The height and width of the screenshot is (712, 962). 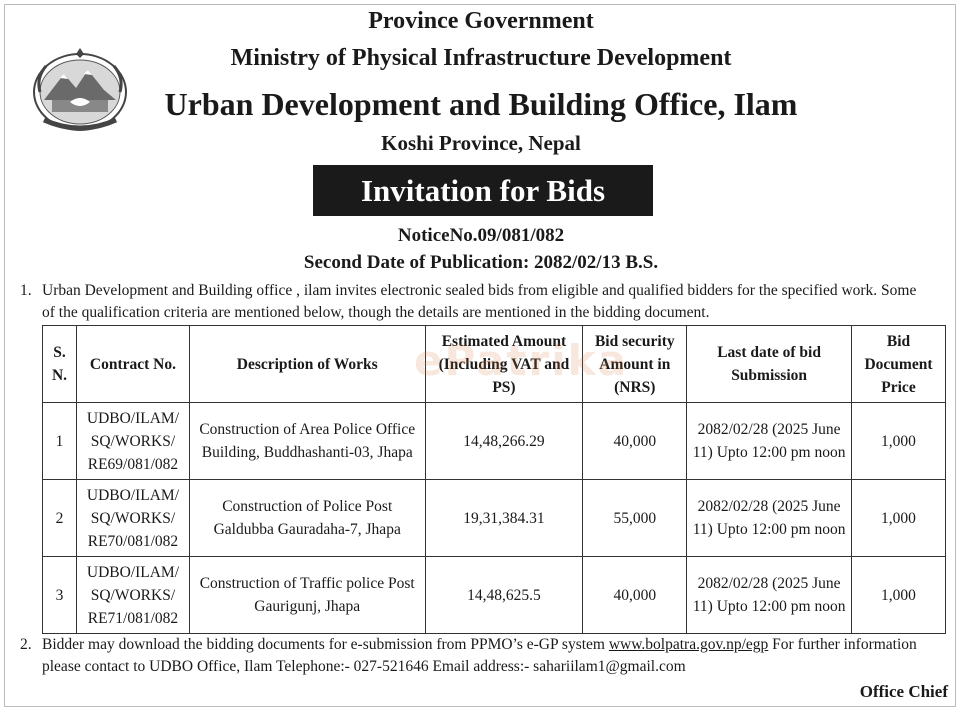 I want to click on cell-estimated-amount: 14,48,625.5, so click(x=504, y=595).